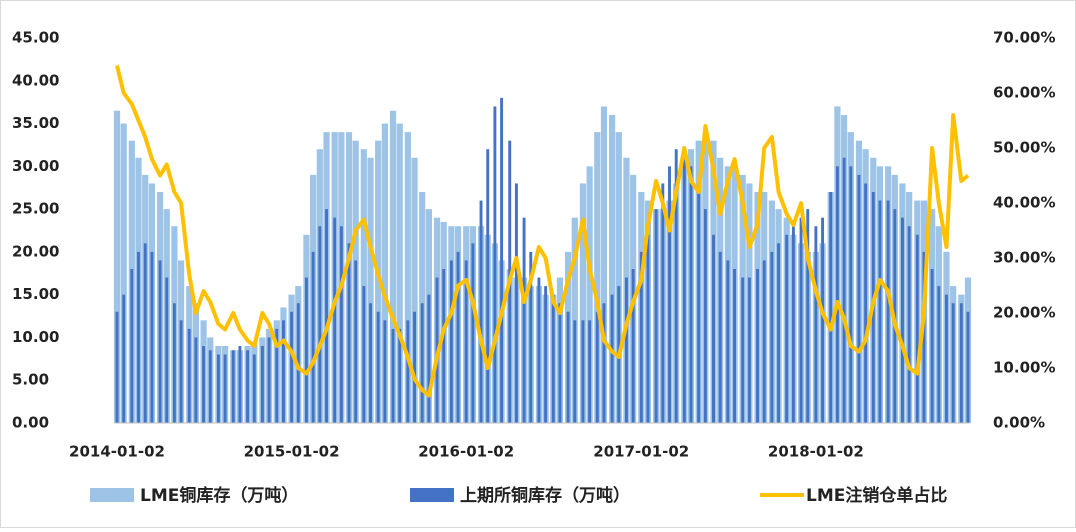  What do you see at coordinates (35, 80) in the screenshot?
I see `y-tick-label: 40.00` at bounding box center [35, 80].